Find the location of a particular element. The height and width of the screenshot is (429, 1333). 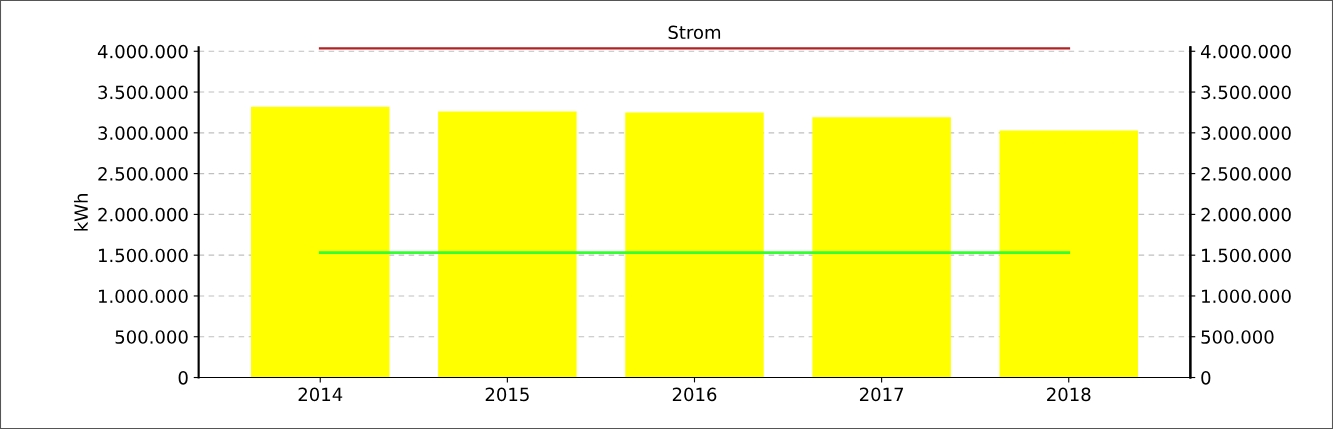

y-tick-label: 1.000.000 is located at coordinates (143, 296).